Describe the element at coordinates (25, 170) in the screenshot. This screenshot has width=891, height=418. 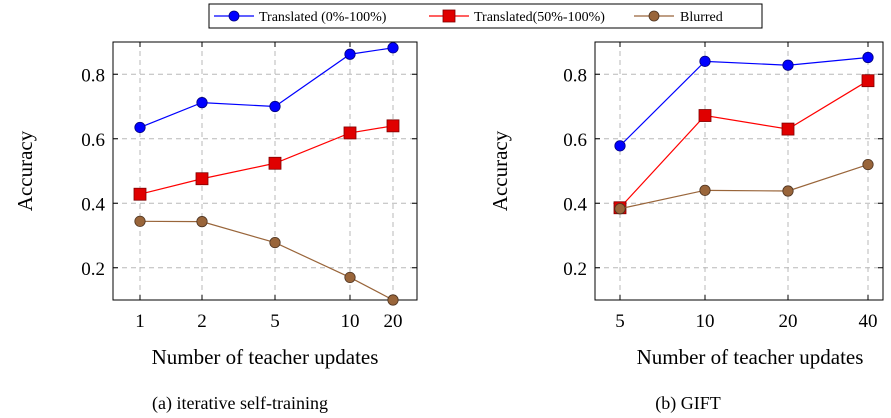
I see `ylabel-a: Accuracy` at that location.